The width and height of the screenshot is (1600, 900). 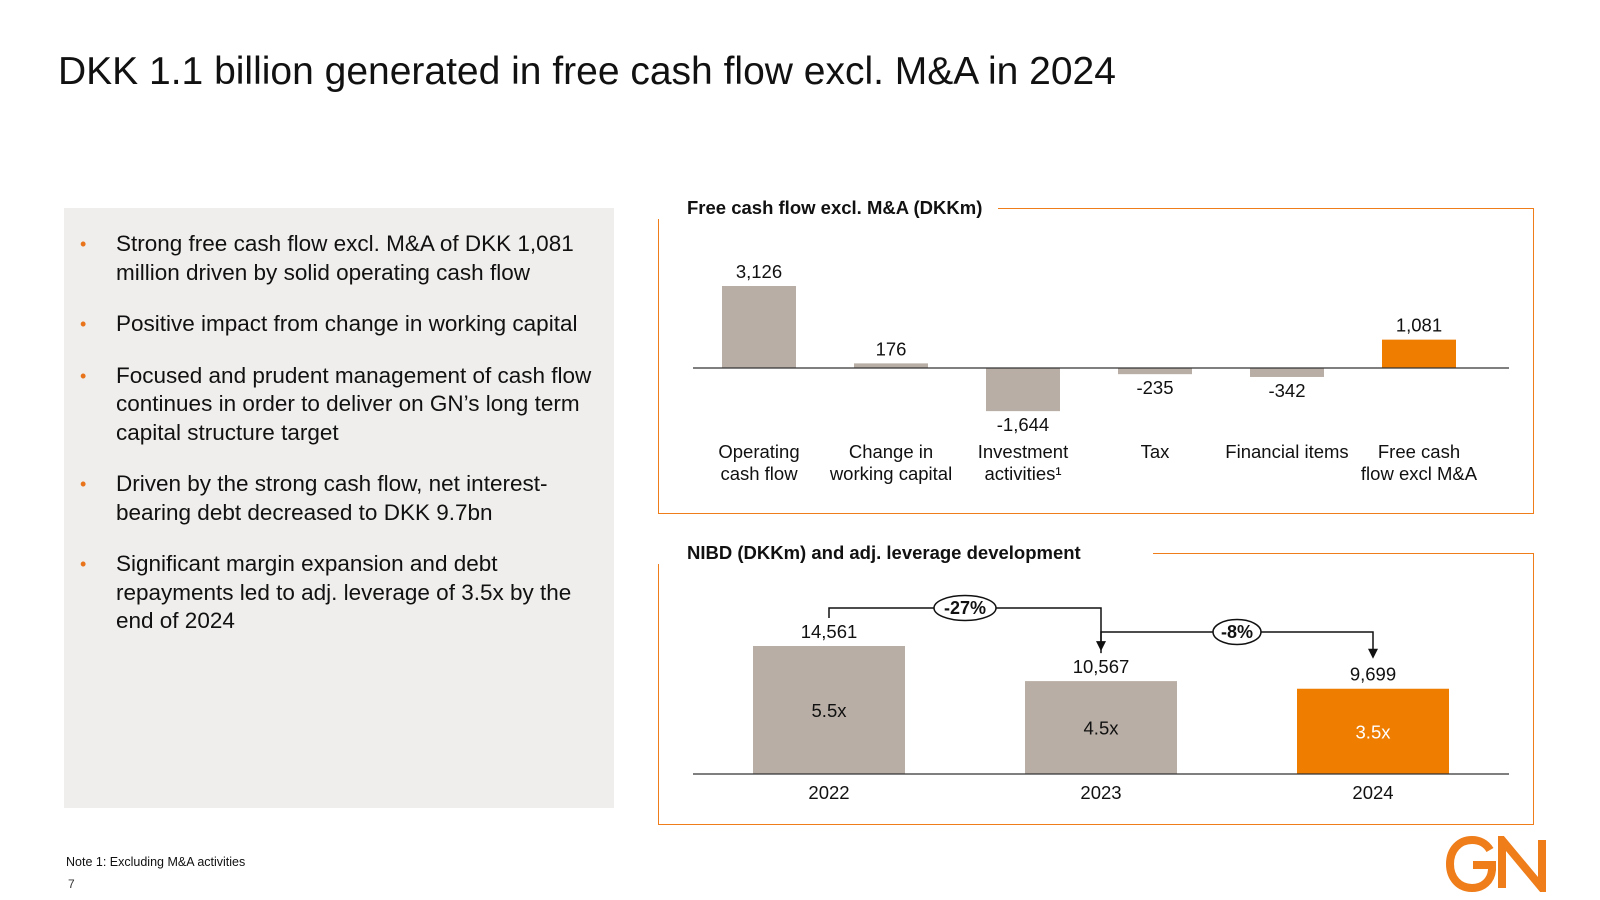 I want to click on nibd-value-label: 10,567, so click(x=1101, y=666).